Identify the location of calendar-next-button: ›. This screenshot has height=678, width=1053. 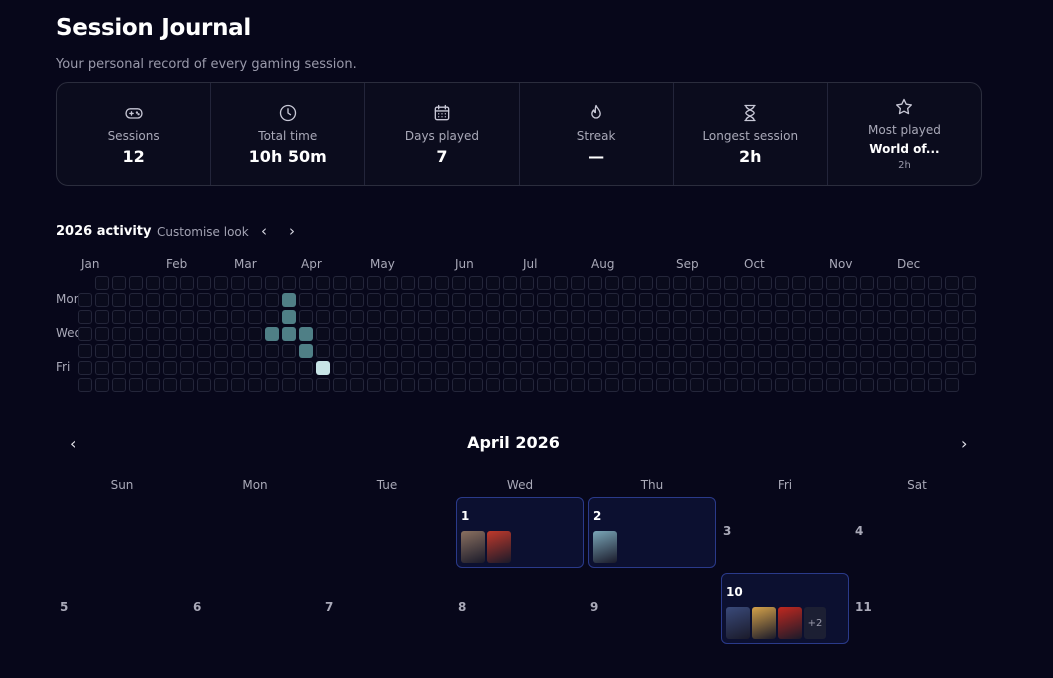
(964, 443).